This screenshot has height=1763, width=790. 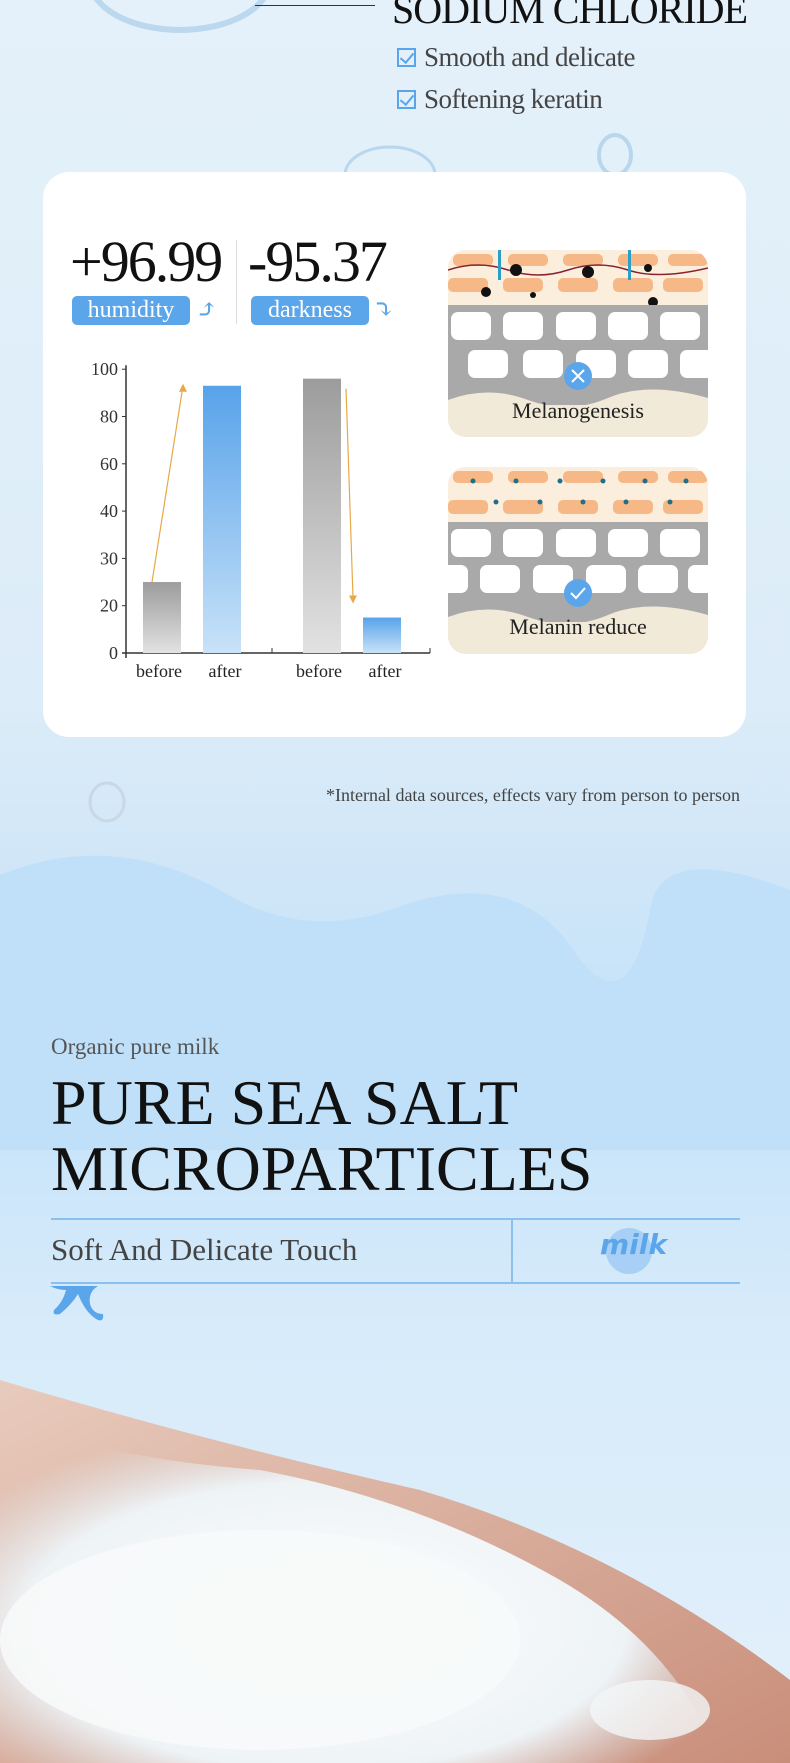 I want to click on humidity-value: +96.99, so click(x=146, y=261).